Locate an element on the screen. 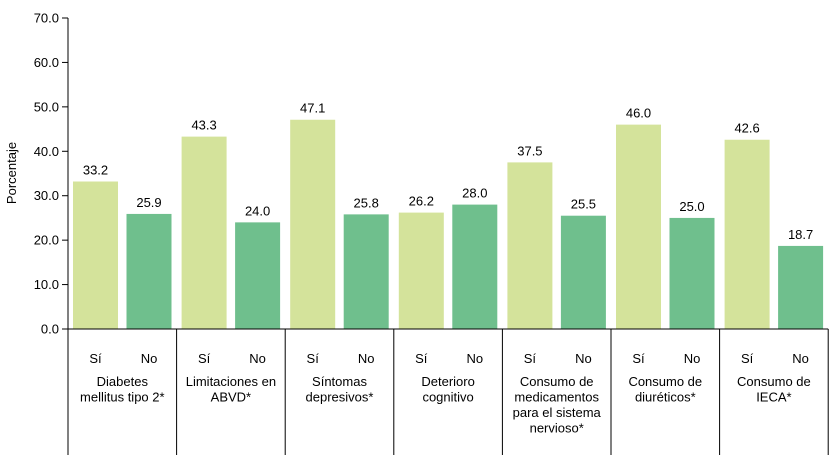 This screenshot has height=455, width=836. y-tick-label: 10.0 is located at coordinates (46, 284).